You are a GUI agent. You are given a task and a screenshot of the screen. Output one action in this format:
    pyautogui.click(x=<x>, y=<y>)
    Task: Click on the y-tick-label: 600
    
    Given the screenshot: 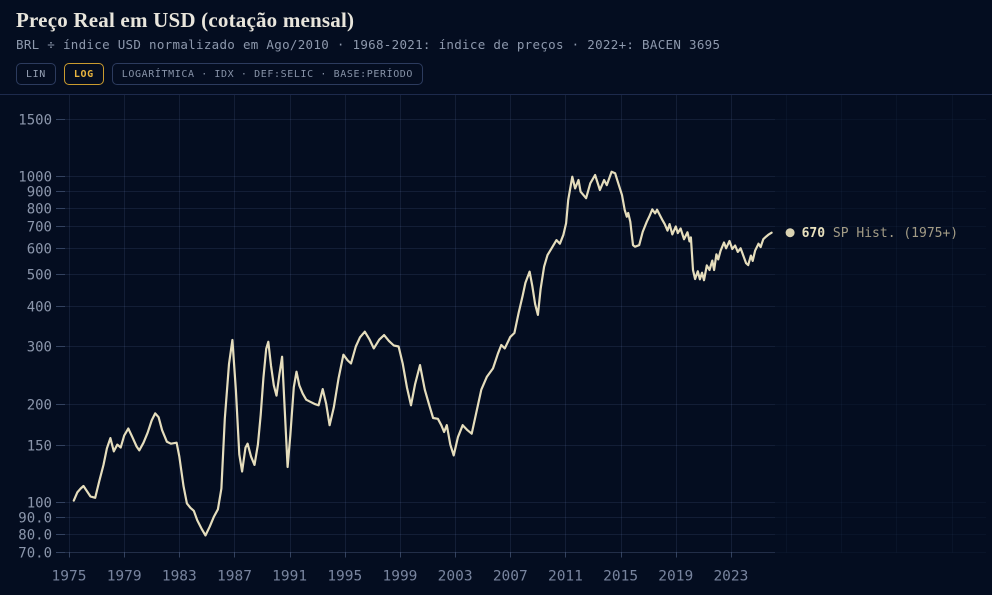 What is the action you would take?
    pyautogui.click(x=39, y=250)
    